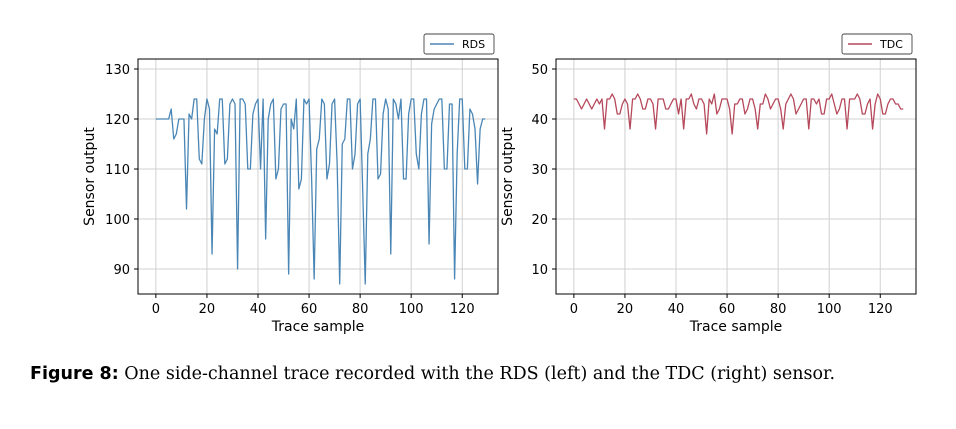 Image resolution: width=956 pixels, height=429 pixels. I want to click on rds-x-tick-label: 120, so click(462, 309).